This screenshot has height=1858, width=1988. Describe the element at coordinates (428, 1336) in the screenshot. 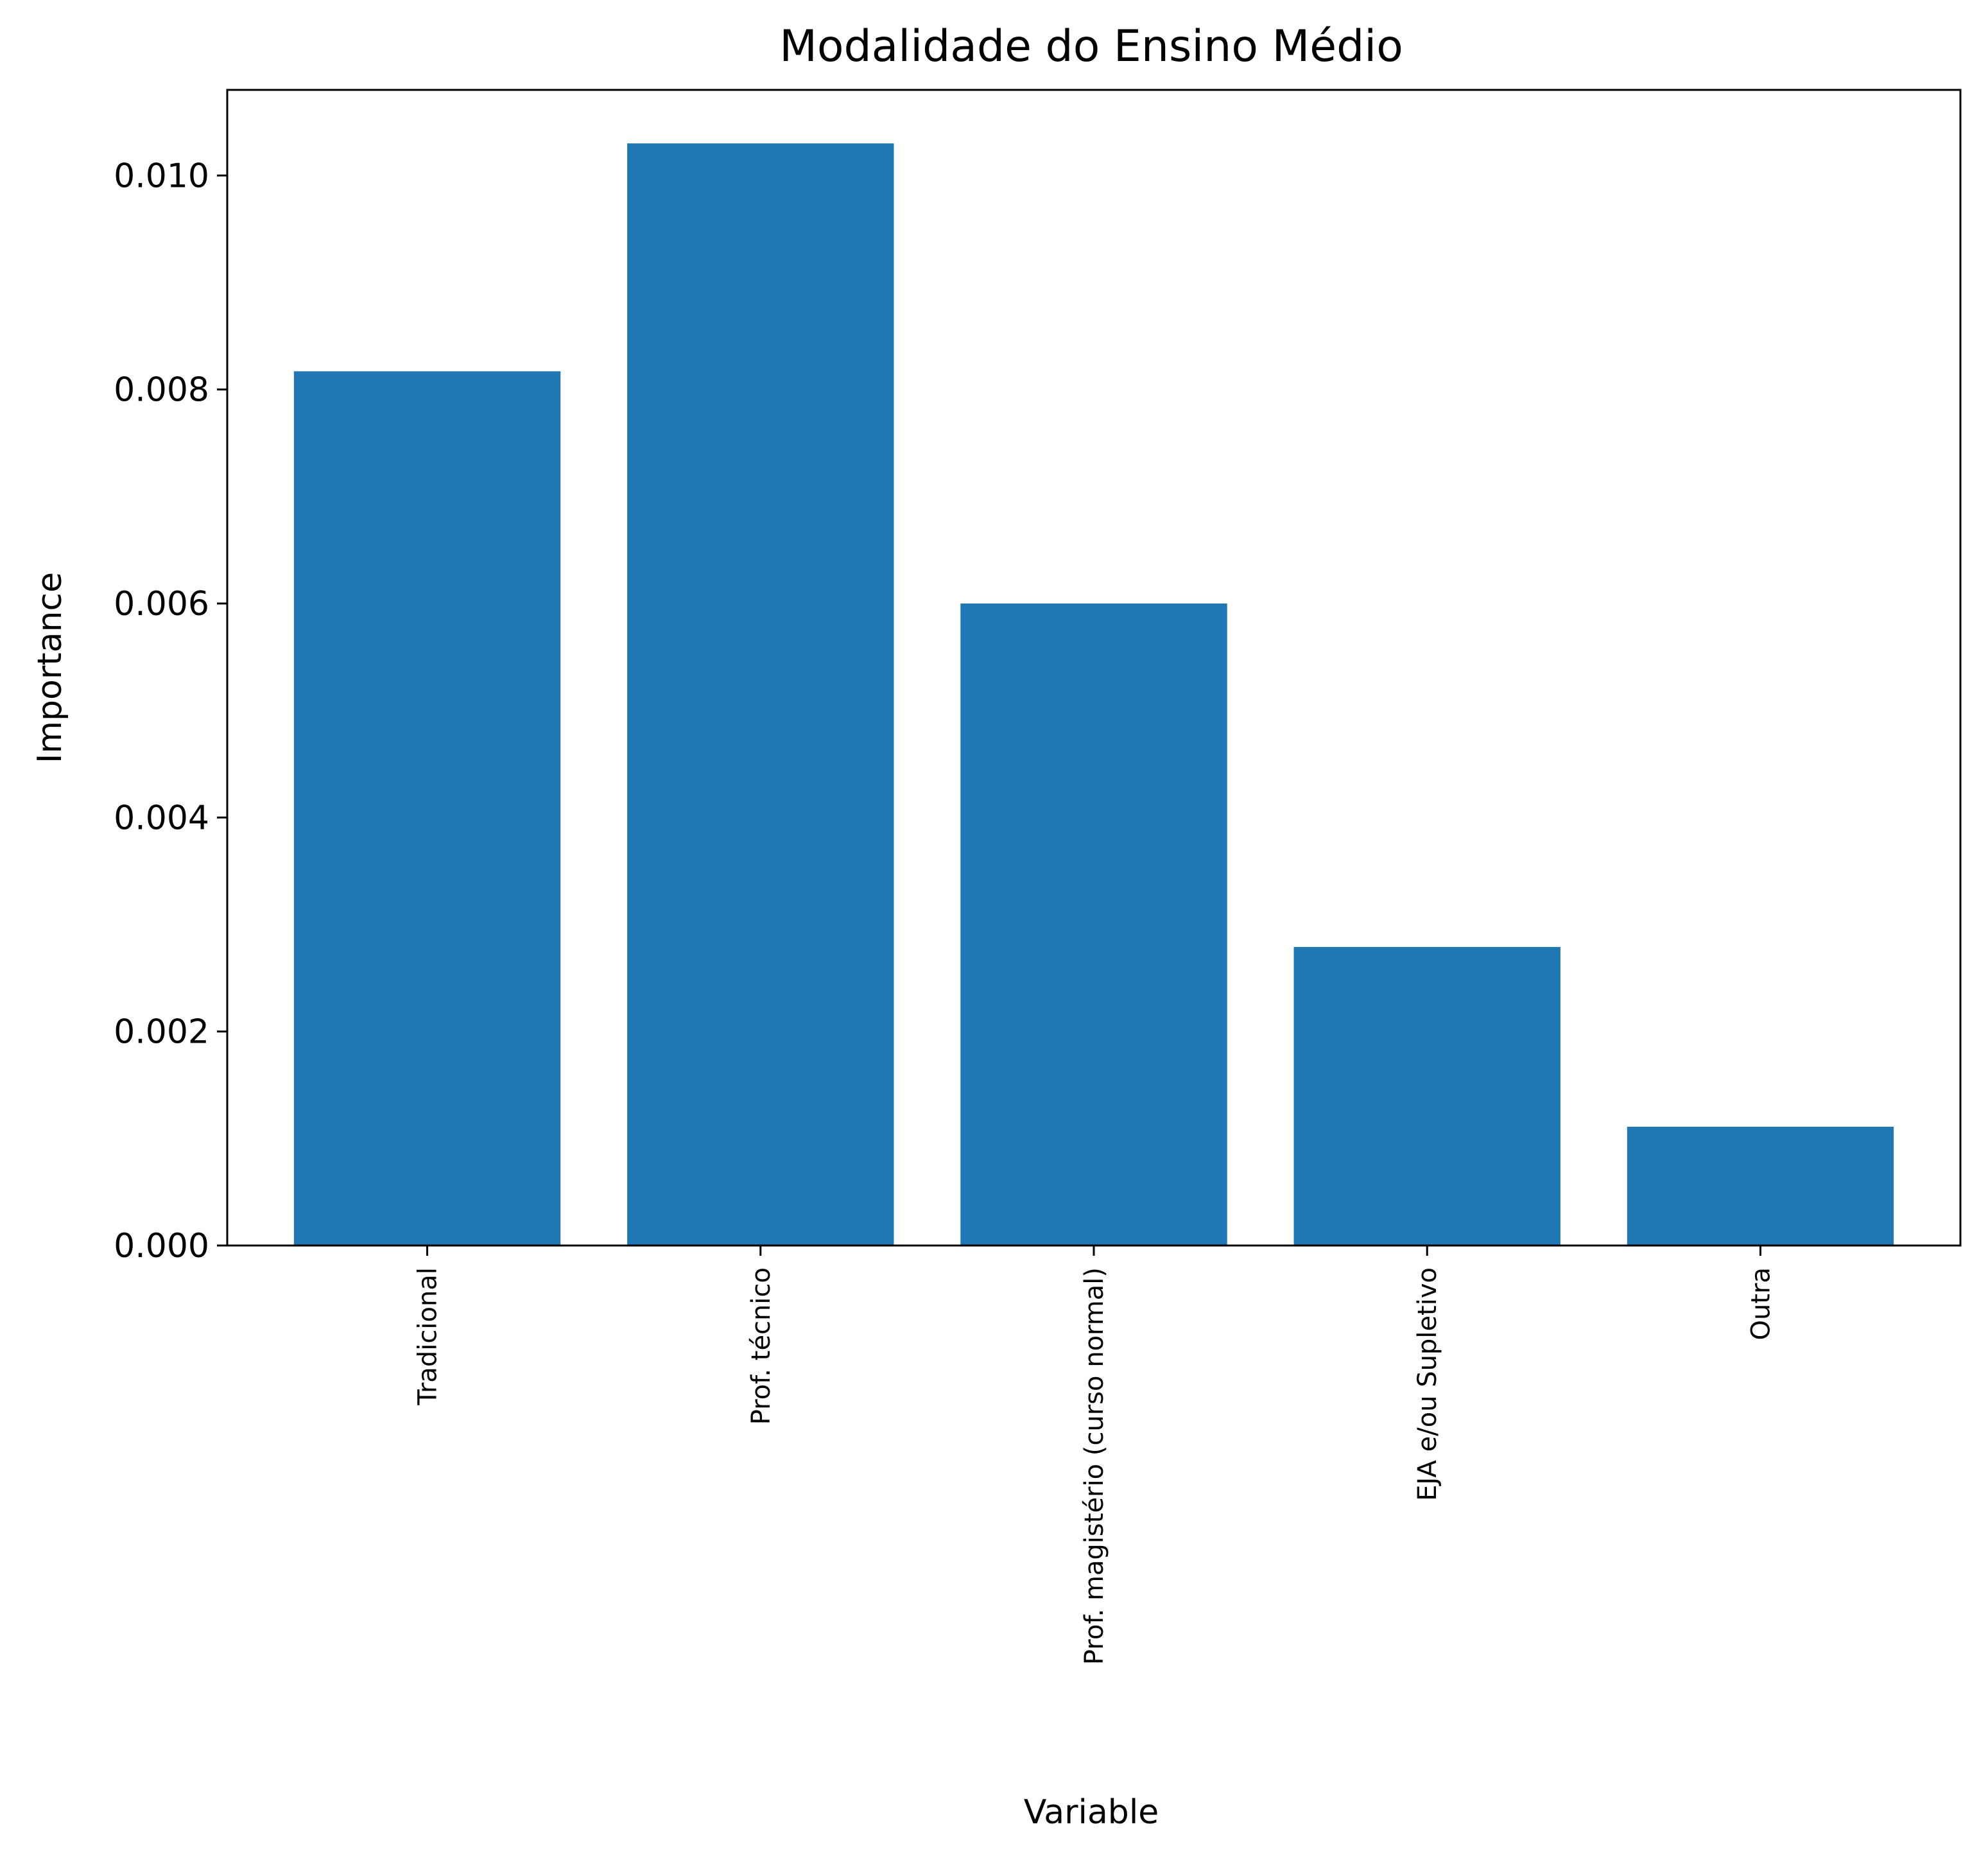

I see `x-tick-label: Tradicional` at that location.